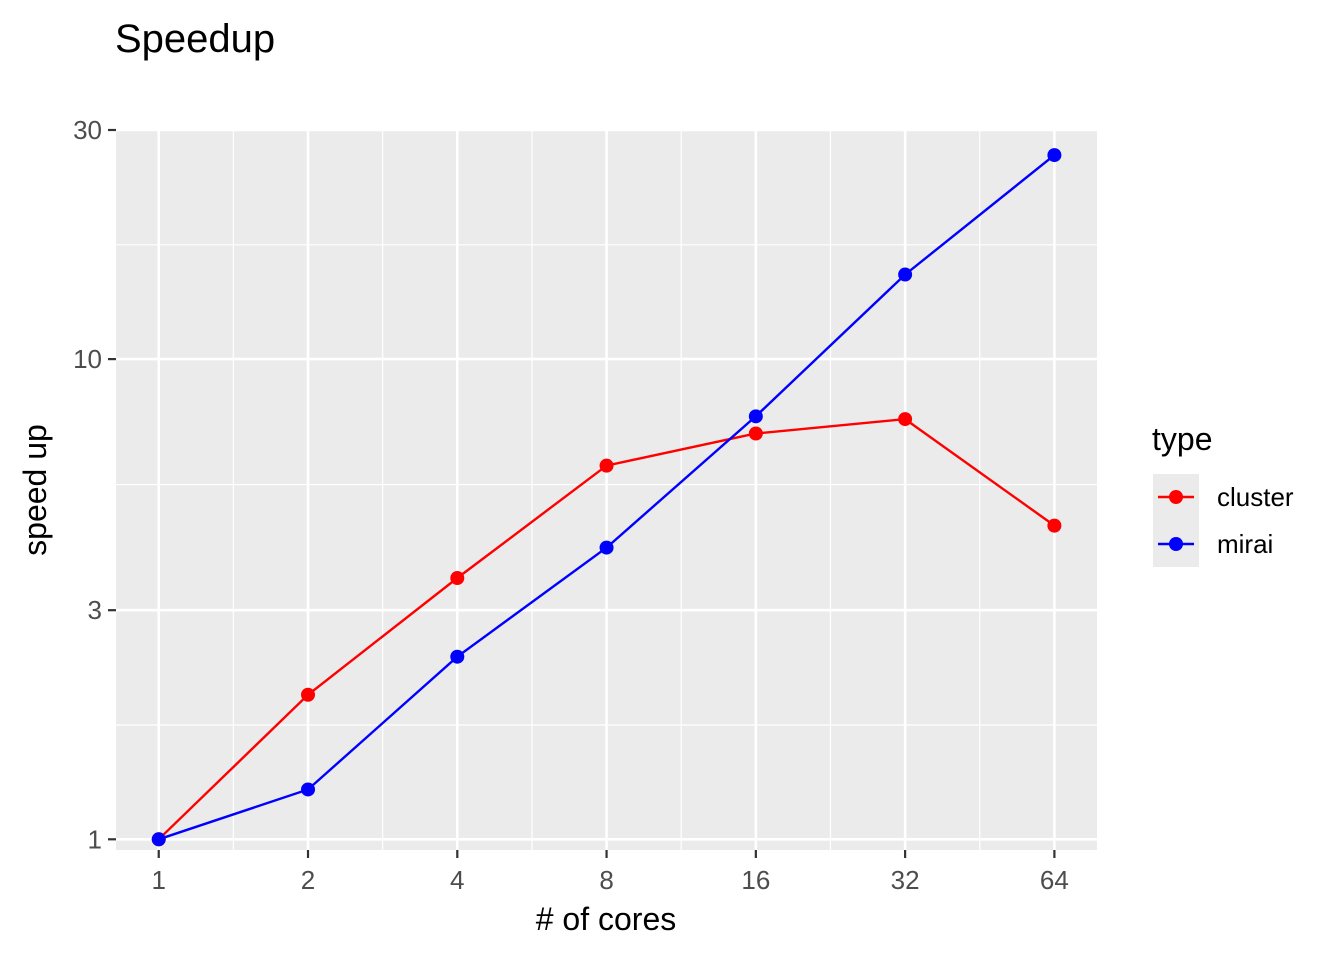  I want to click on x-tick-label: 16, so click(755, 880).